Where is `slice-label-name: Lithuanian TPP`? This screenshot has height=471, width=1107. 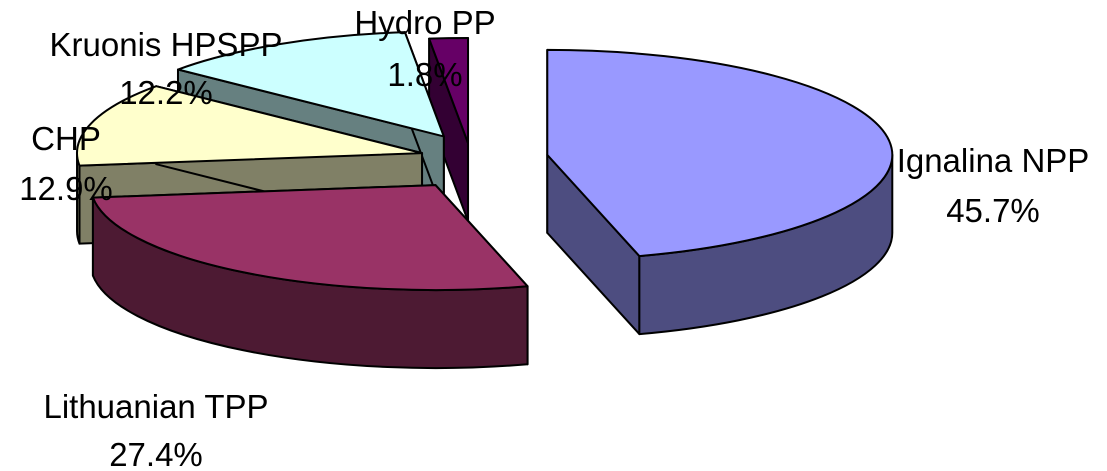
slice-label-name: Lithuanian TPP is located at coordinates (155, 406).